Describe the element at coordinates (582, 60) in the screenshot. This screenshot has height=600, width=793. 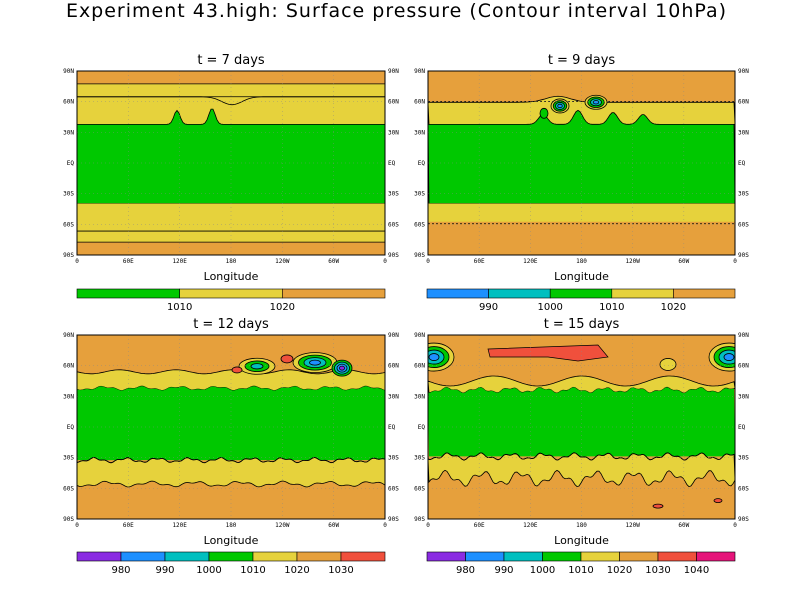
I see `panel-title: t = 9 days` at that location.